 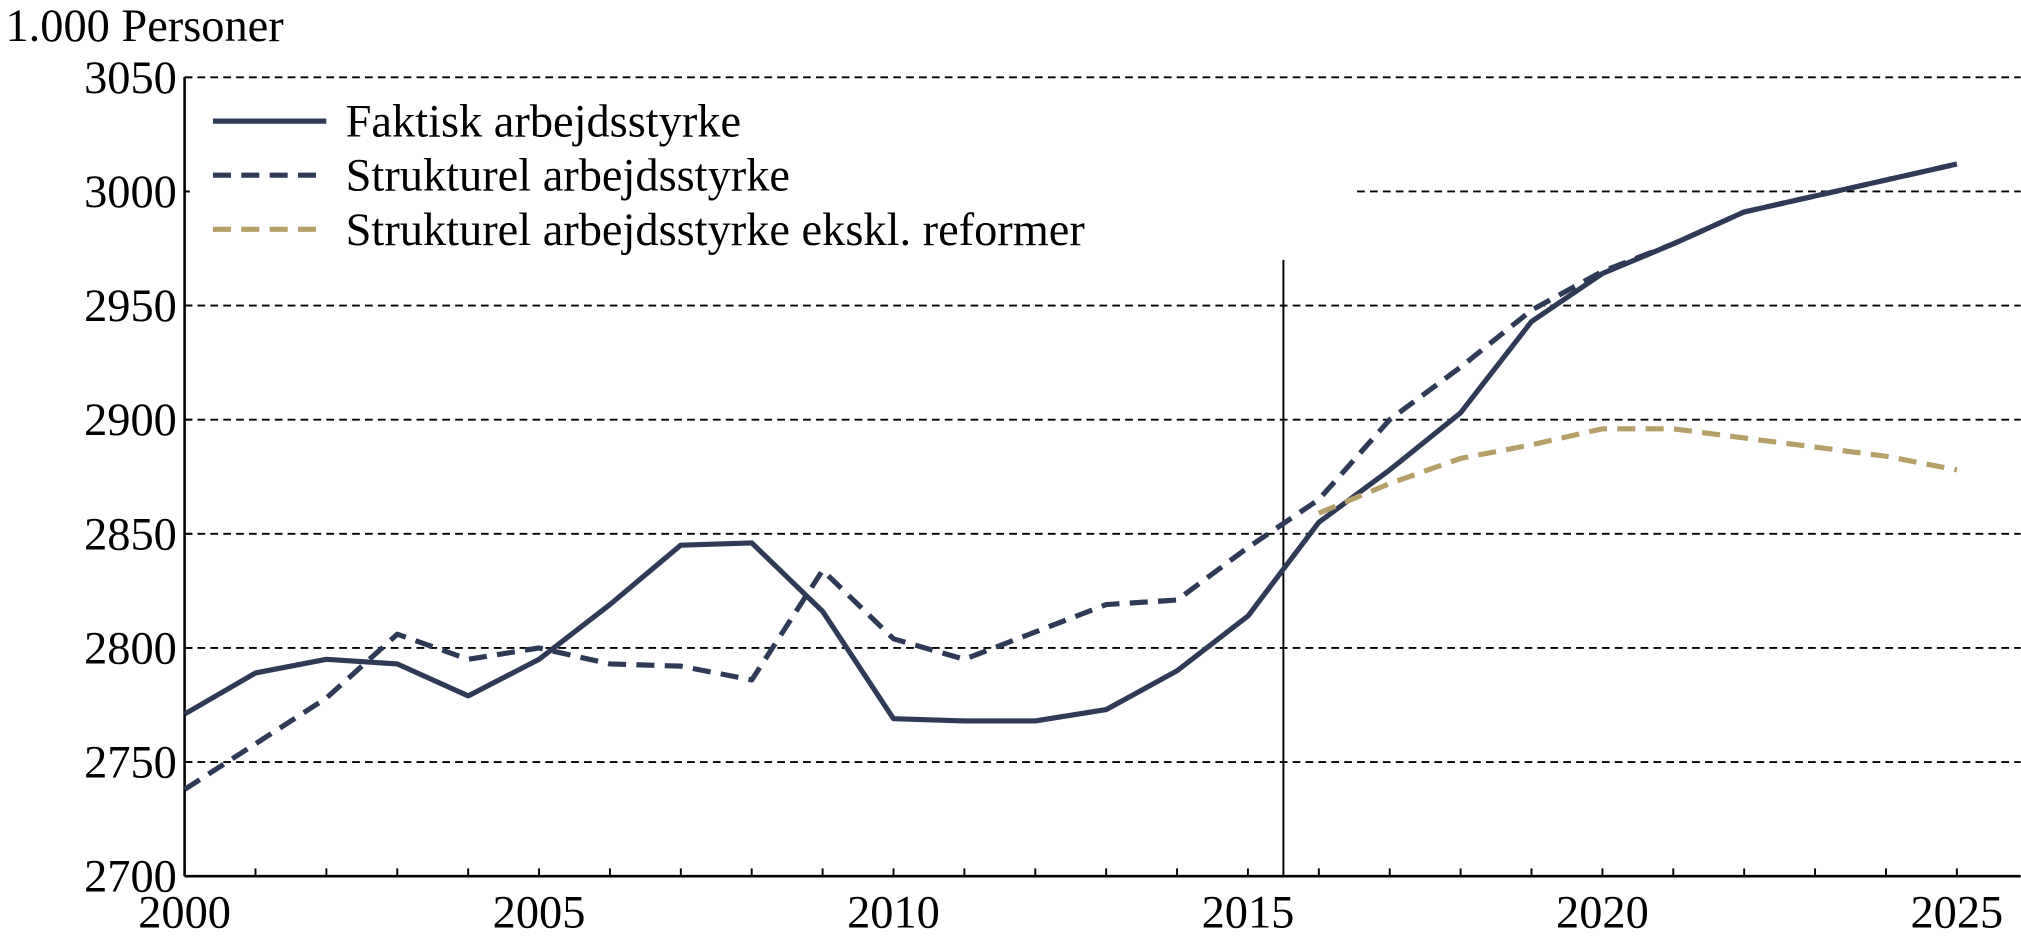 I want to click on y-tick-label: 3050, so click(x=130, y=78).